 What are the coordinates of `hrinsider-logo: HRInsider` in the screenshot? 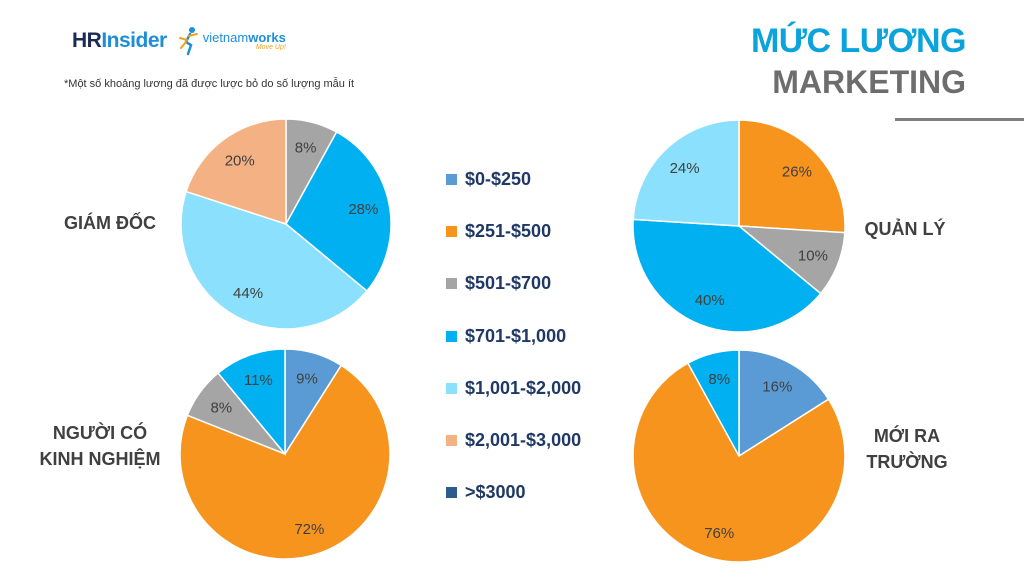 It's located at (119, 41).